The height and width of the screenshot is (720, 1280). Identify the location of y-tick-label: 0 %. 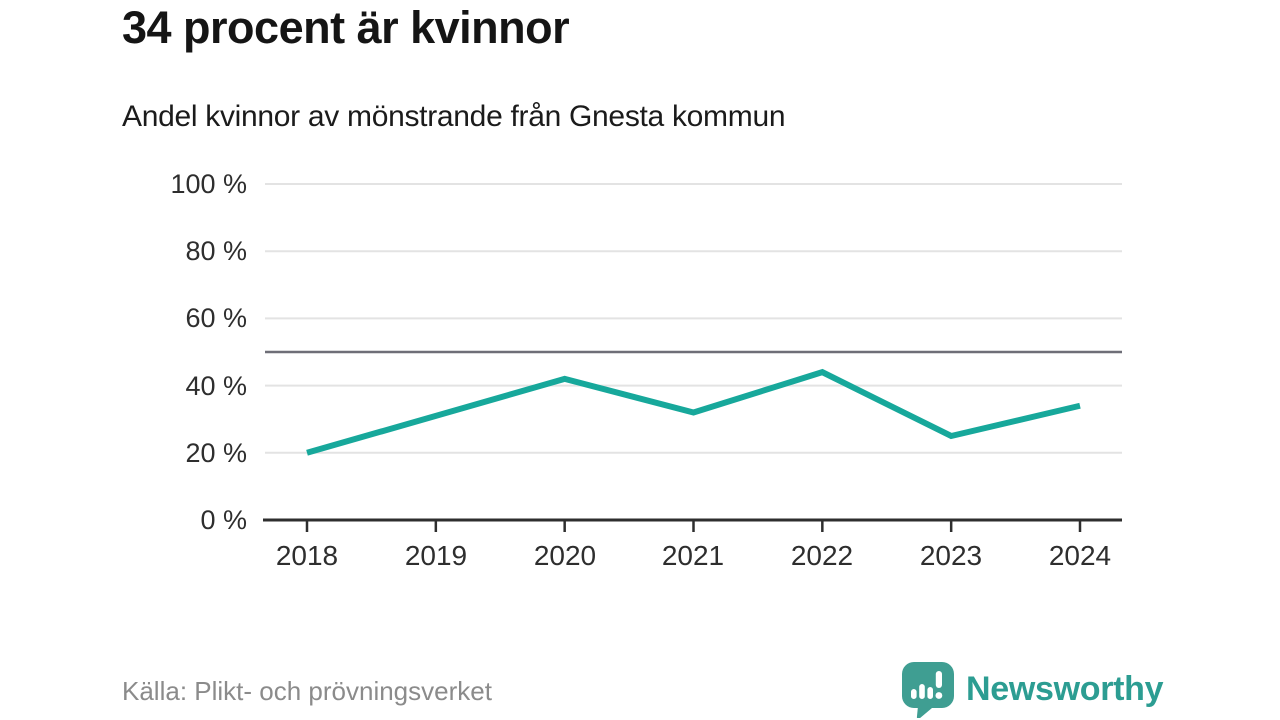
(223, 520).